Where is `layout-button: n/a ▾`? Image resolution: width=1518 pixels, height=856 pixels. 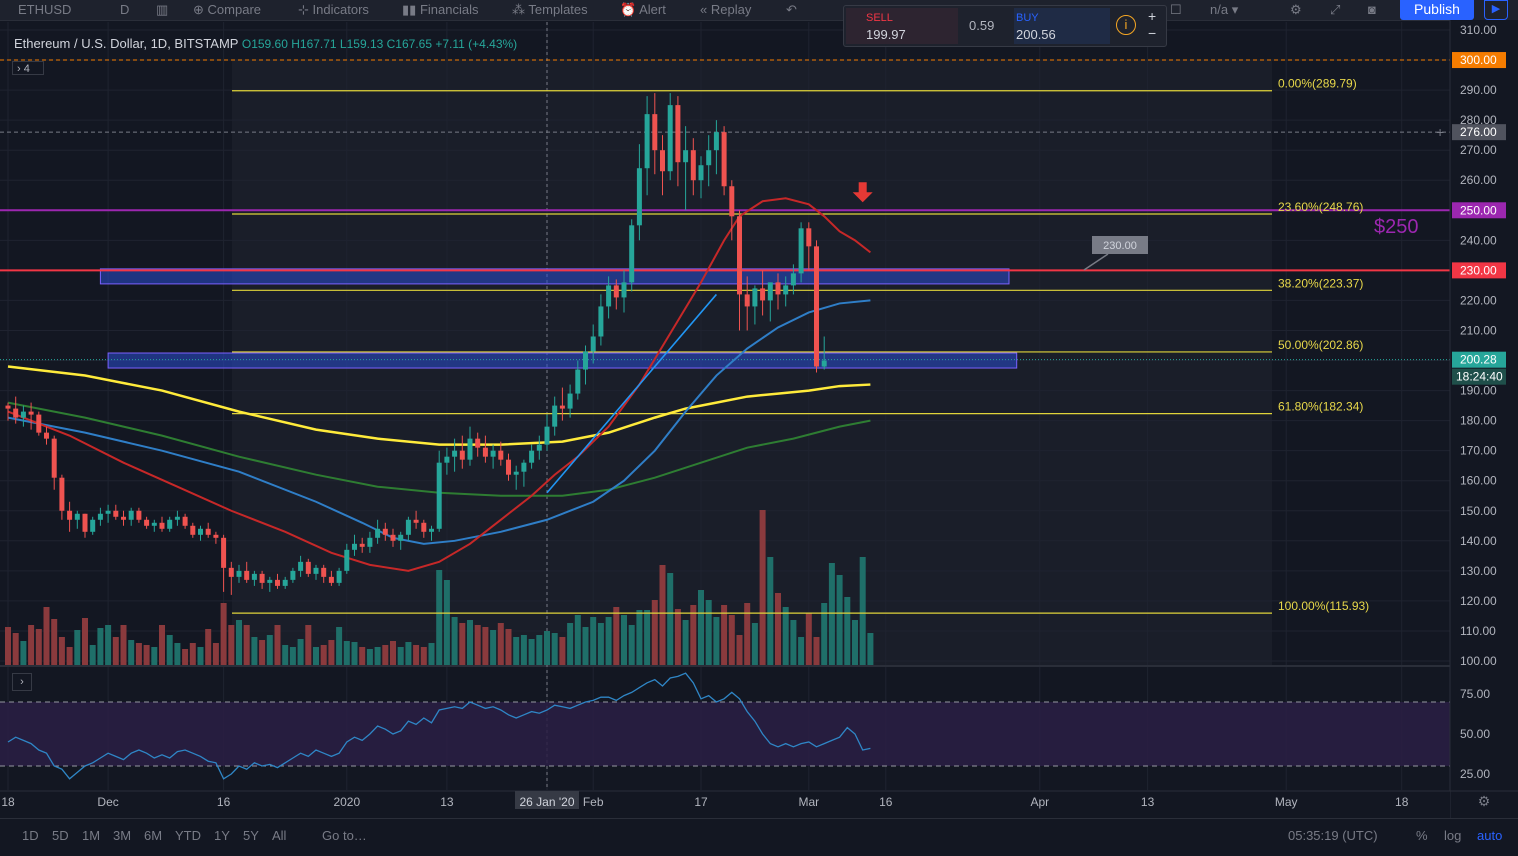
layout-button: n/a ▾ is located at coordinates (1224, 9).